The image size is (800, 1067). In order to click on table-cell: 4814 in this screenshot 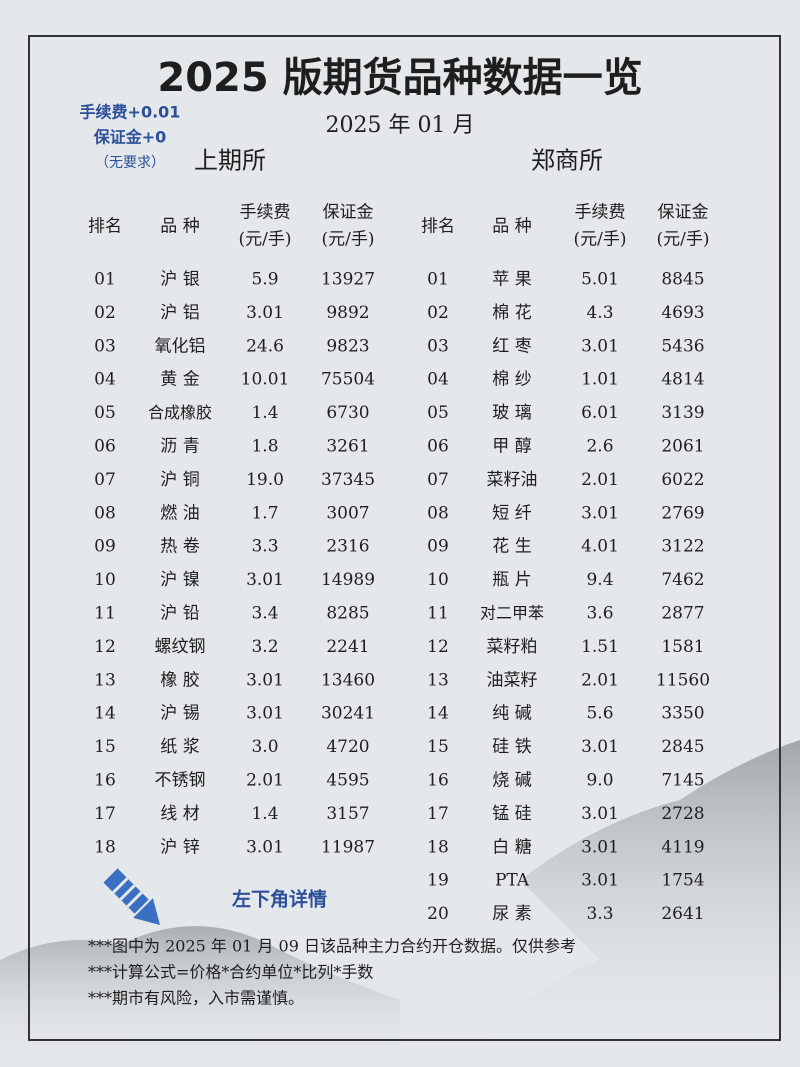, I will do `click(682, 380)`.